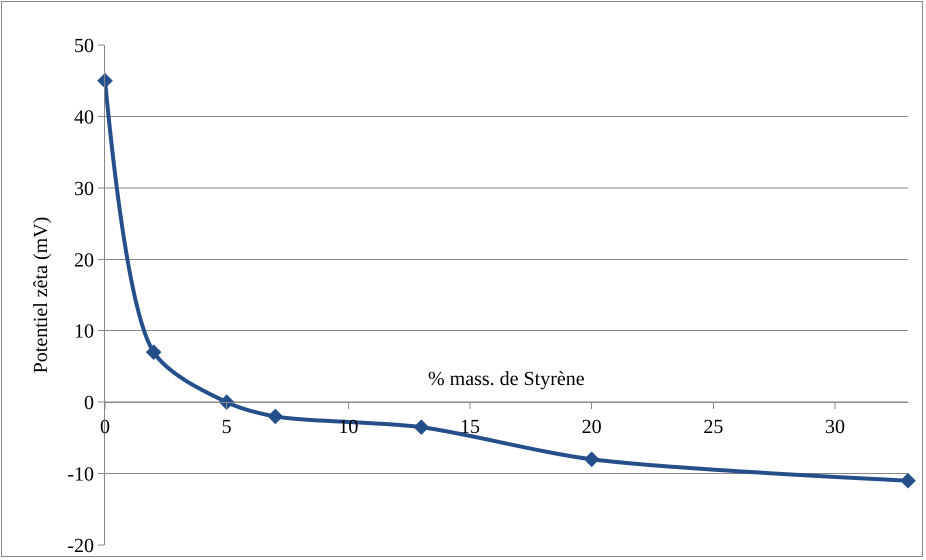  What do you see at coordinates (84, 46) in the screenshot?
I see `y-tick-label: 50` at bounding box center [84, 46].